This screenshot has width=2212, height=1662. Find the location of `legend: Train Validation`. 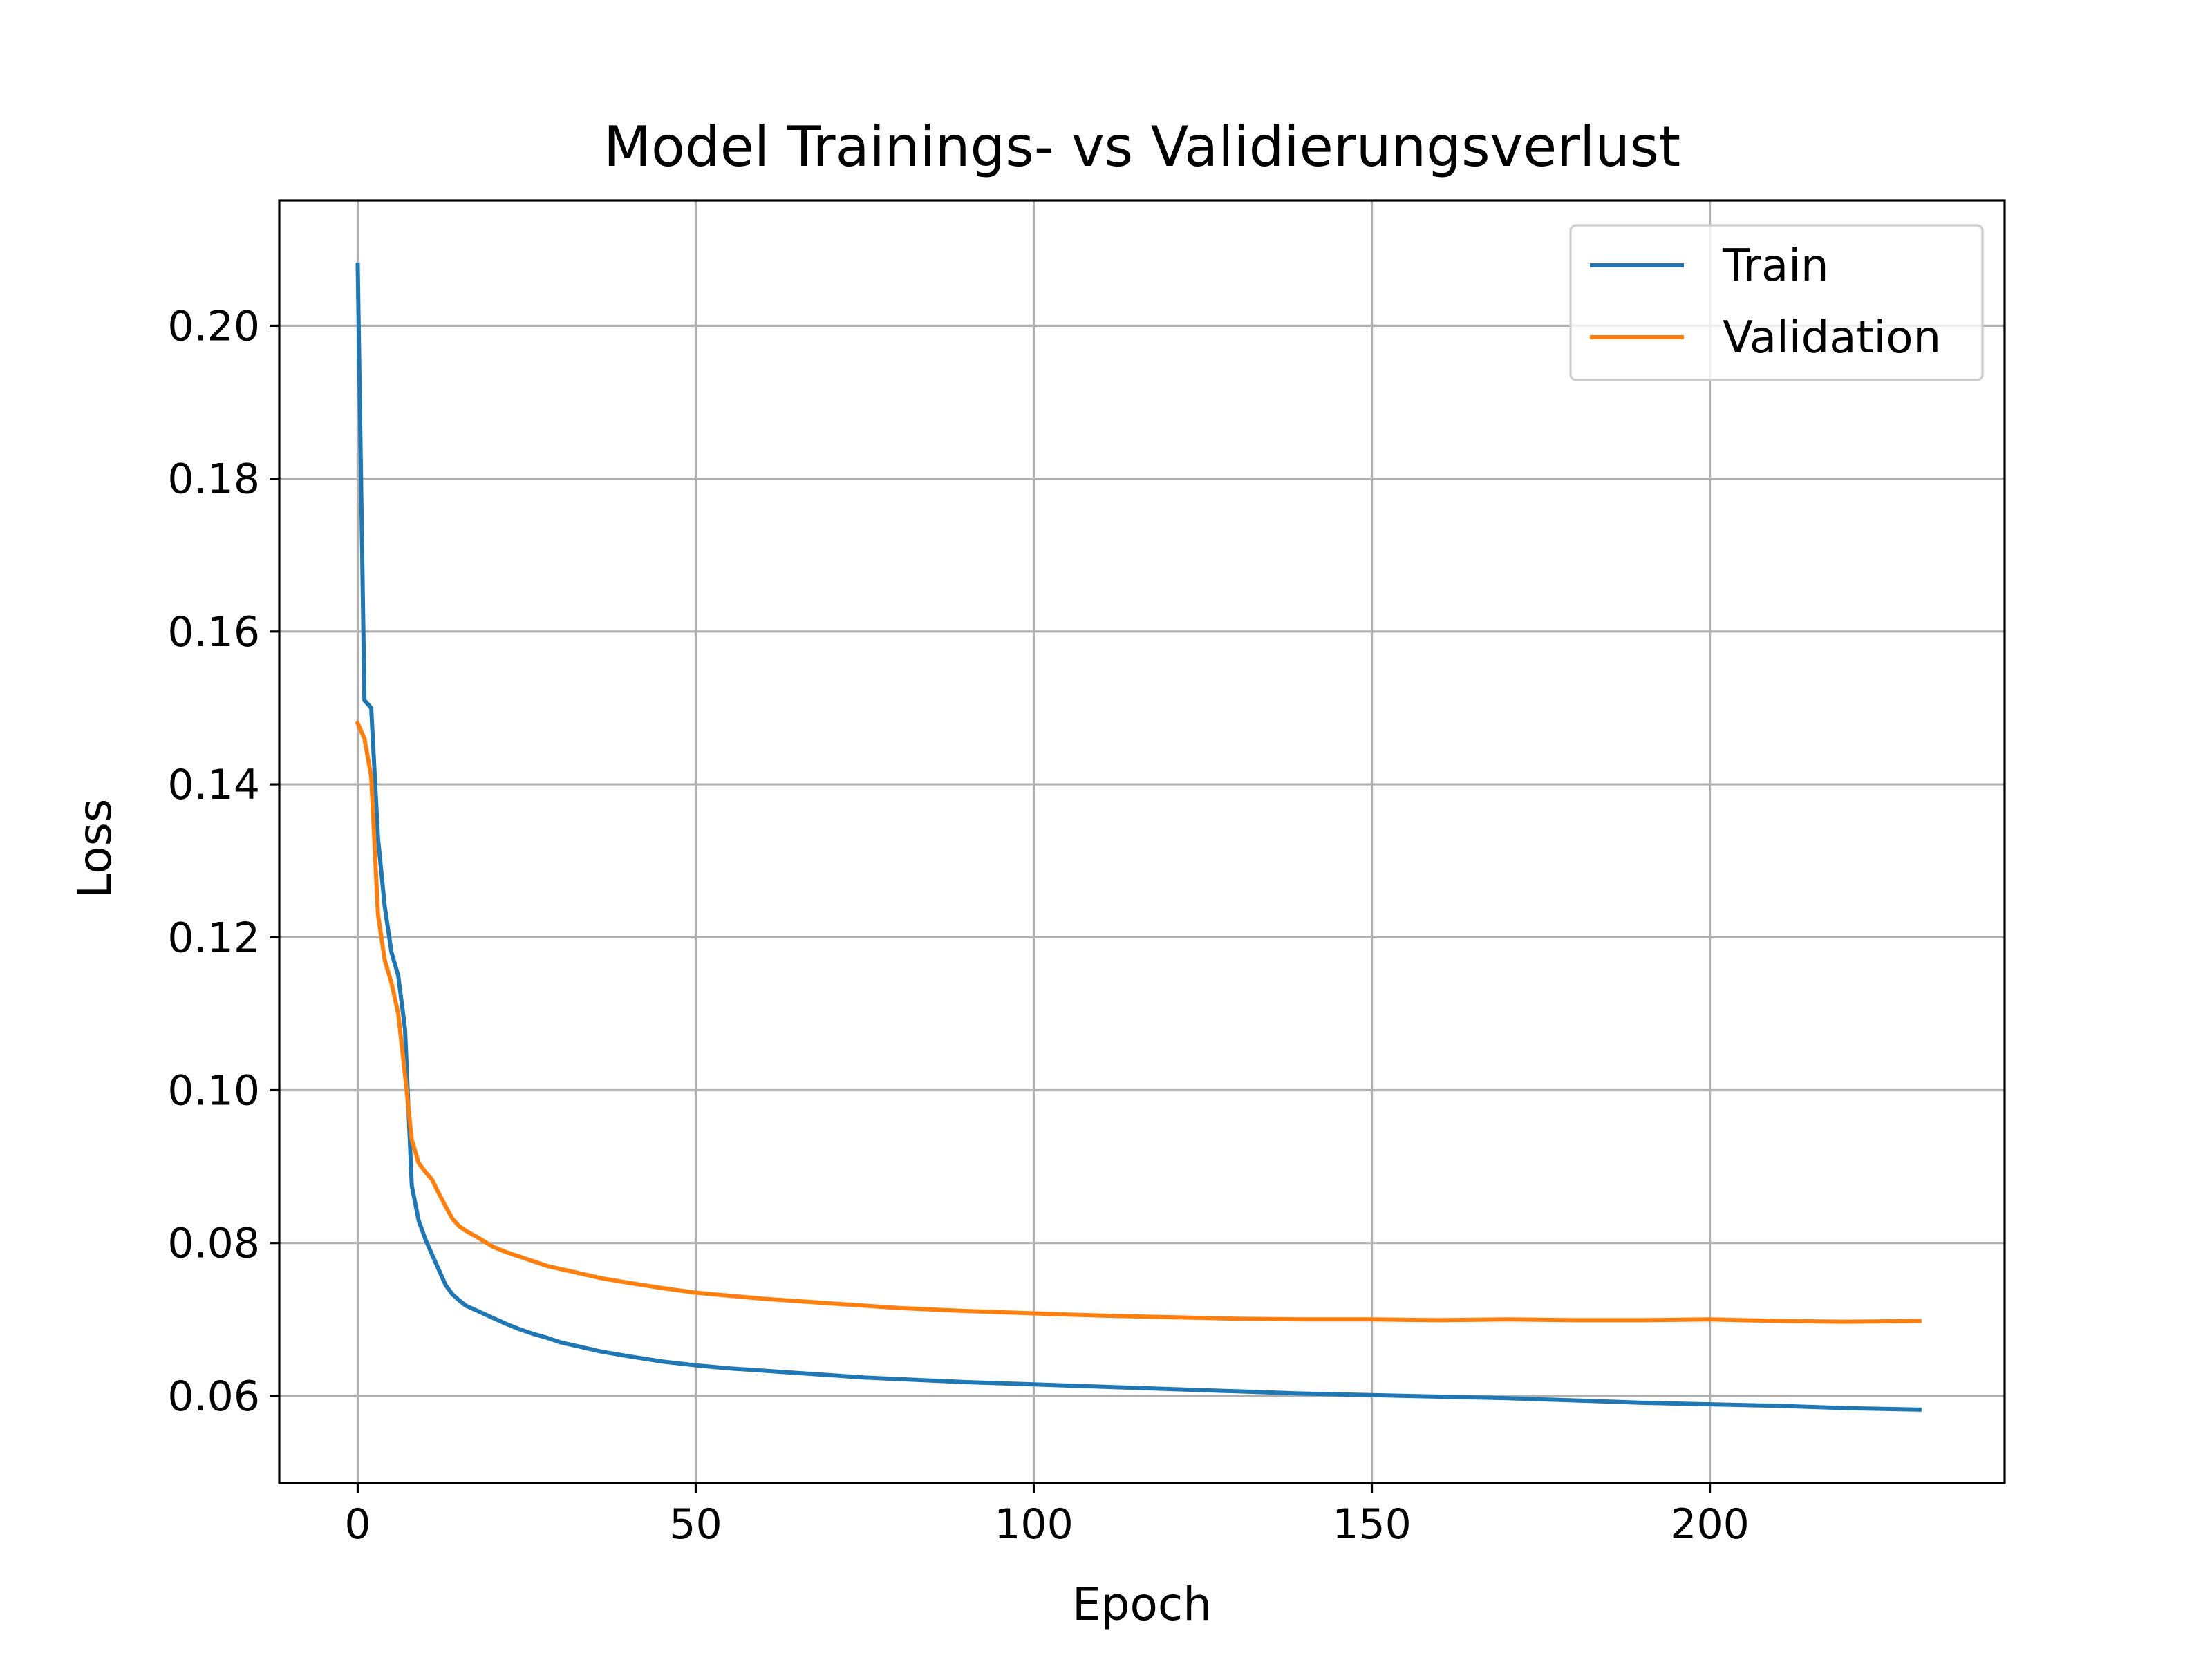

legend: Train Validation is located at coordinates (1776, 302).